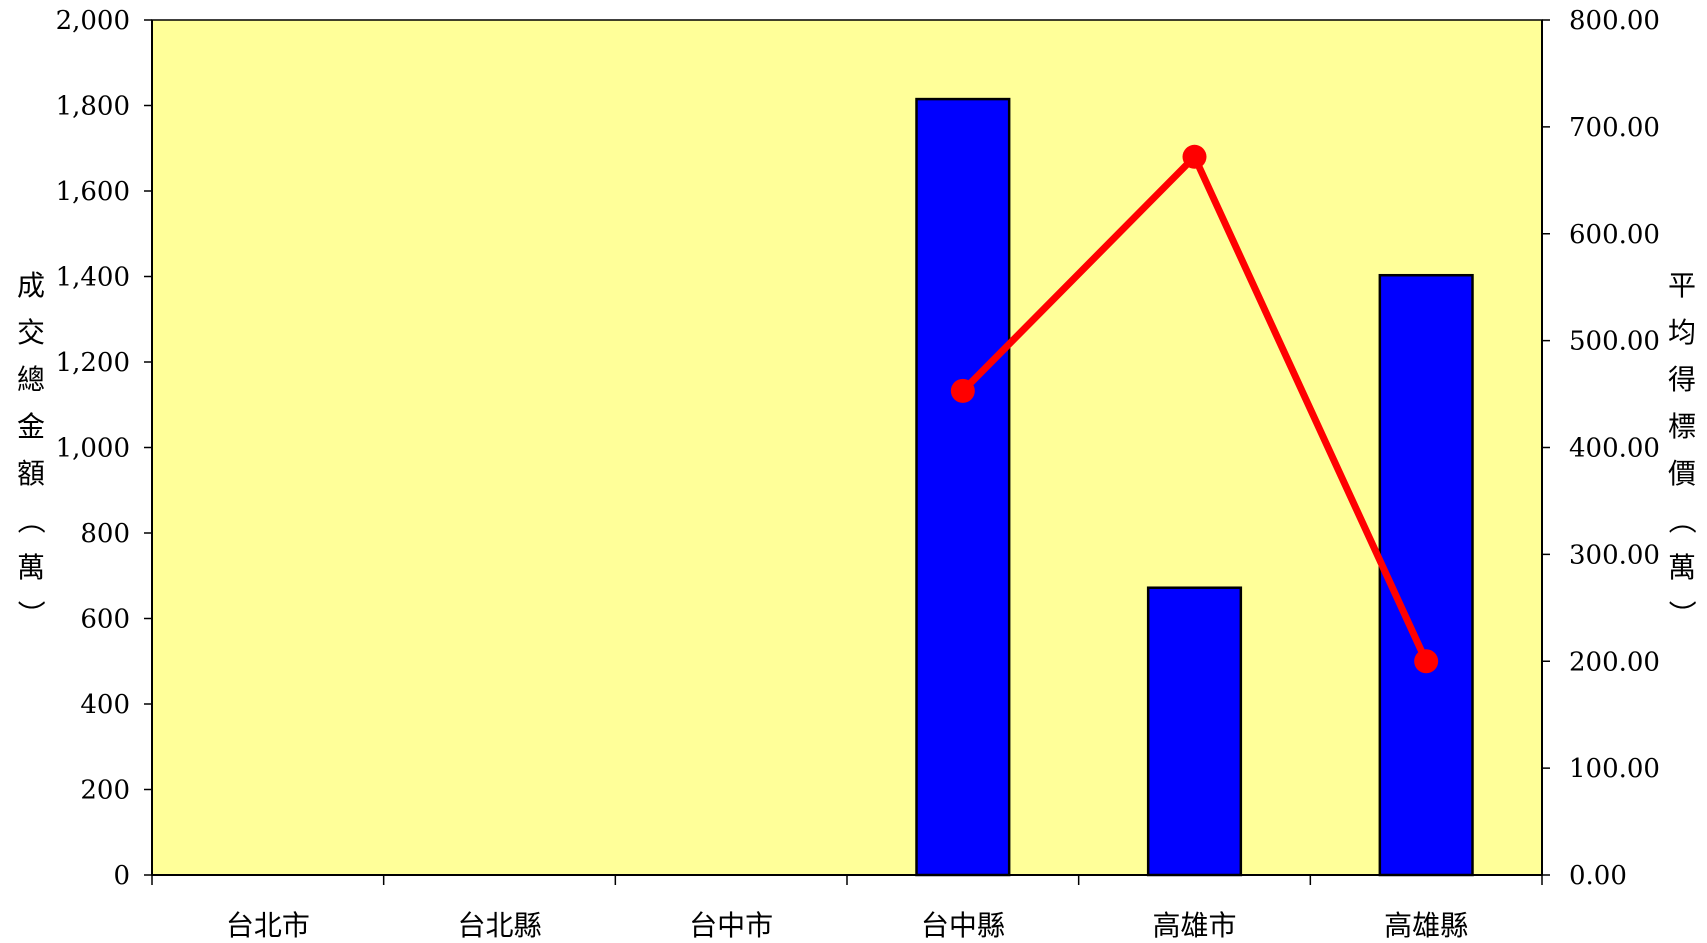  What do you see at coordinates (1682, 285) in the screenshot?
I see `axis-title-char: 平` at bounding box center [1682, 285].